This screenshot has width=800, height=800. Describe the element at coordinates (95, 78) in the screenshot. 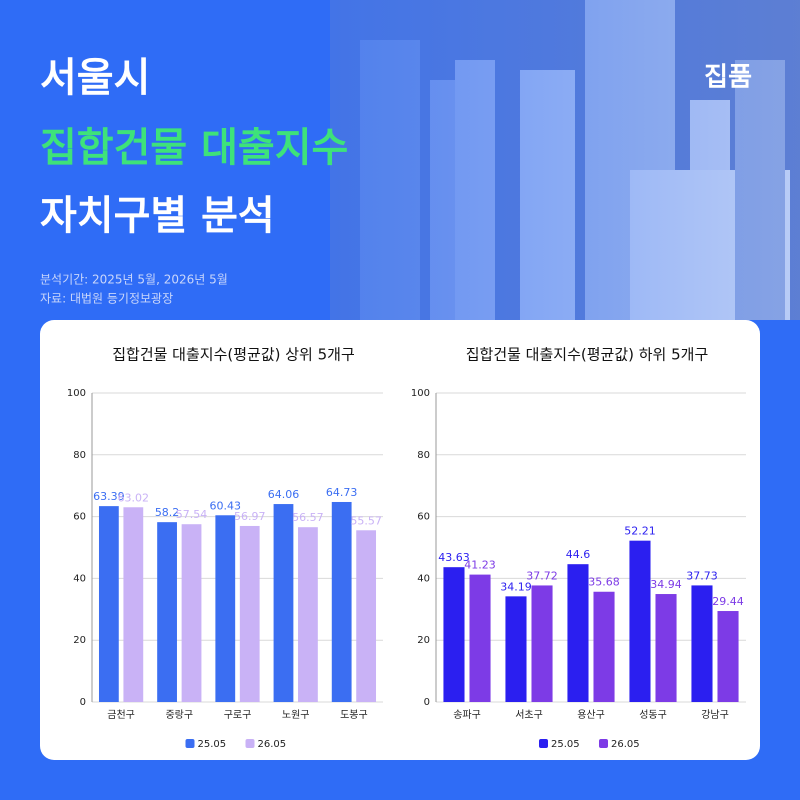

I see `title-line: 서울시` at that location.